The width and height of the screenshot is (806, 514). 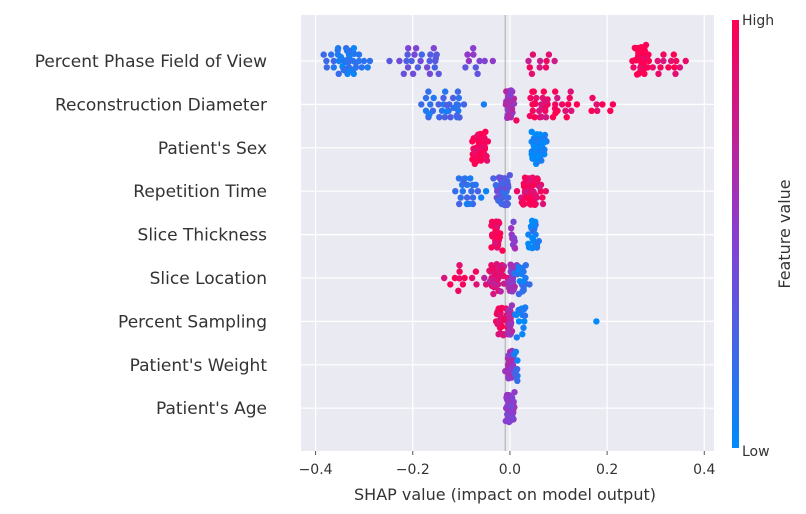 What do you see at coordinates (151, 62) in the screenshot?
I see `feature-label: Percent Phase Field of View` at bounding box center [151, 62].